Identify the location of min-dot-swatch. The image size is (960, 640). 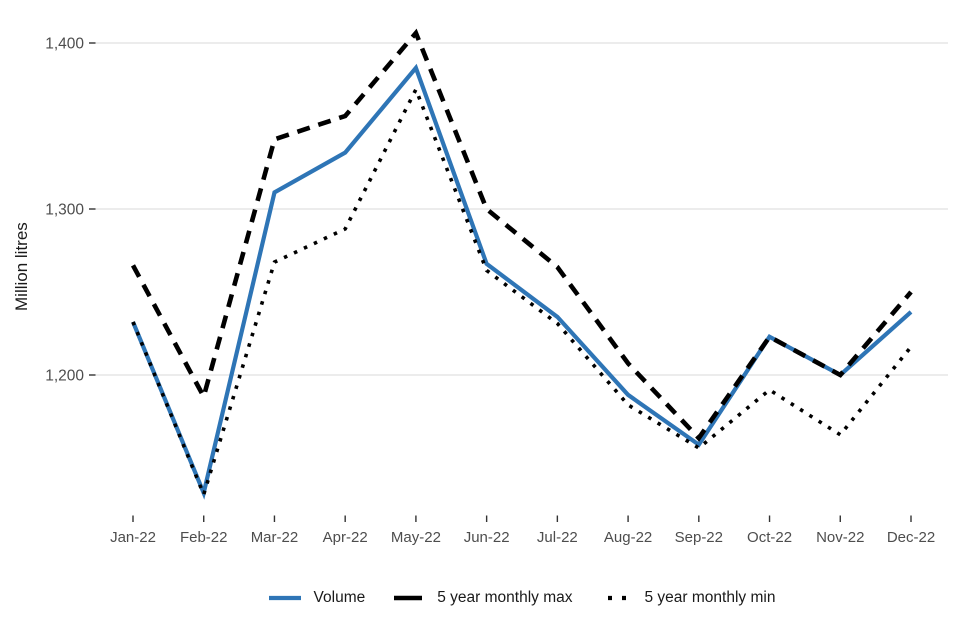
(616, 598).